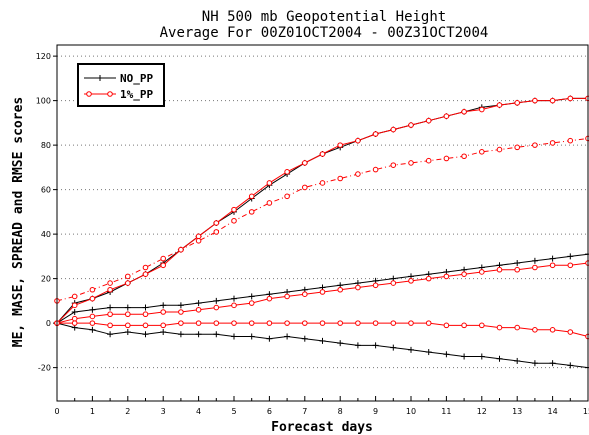  I want to click on x-tick-label: 14, so click(553, 411).